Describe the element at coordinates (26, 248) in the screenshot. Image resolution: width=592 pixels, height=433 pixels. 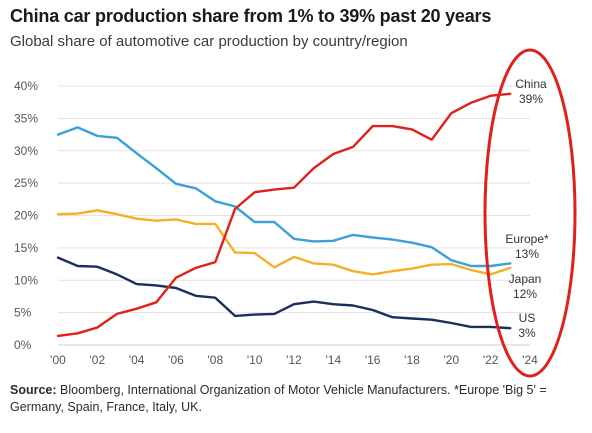
I see `y-tick-label: 15%` at that location.